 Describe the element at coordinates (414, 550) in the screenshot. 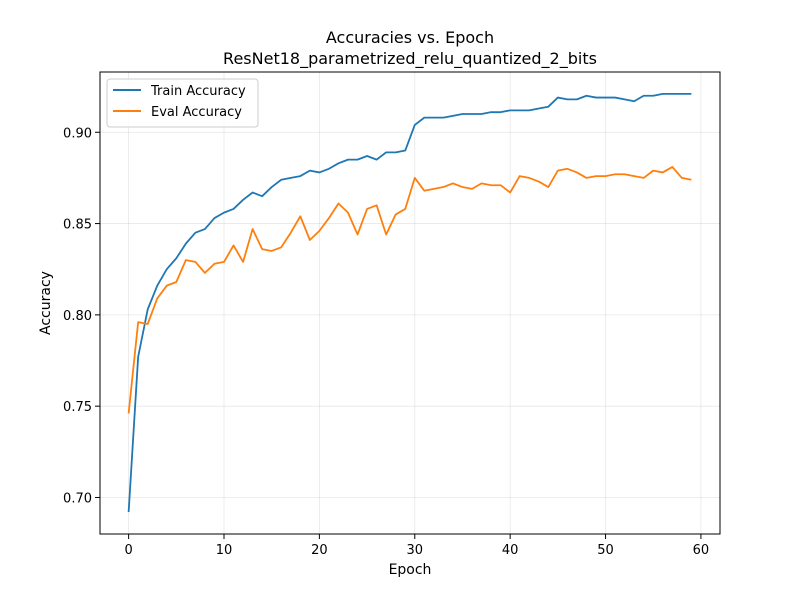

I see `x-tick-label: 30` at that location.